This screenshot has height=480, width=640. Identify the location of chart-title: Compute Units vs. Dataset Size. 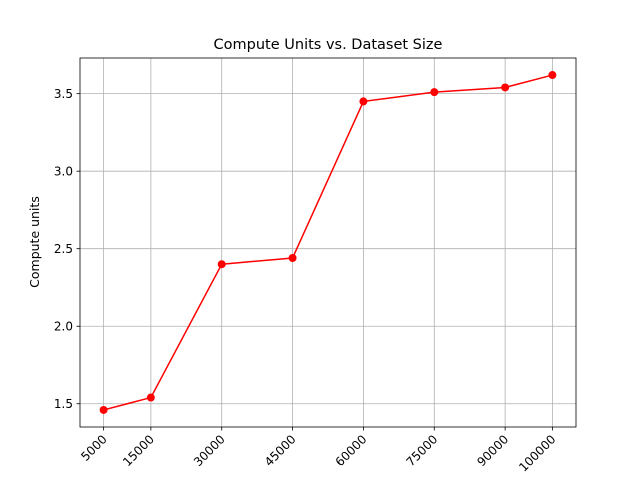
(328, 45).